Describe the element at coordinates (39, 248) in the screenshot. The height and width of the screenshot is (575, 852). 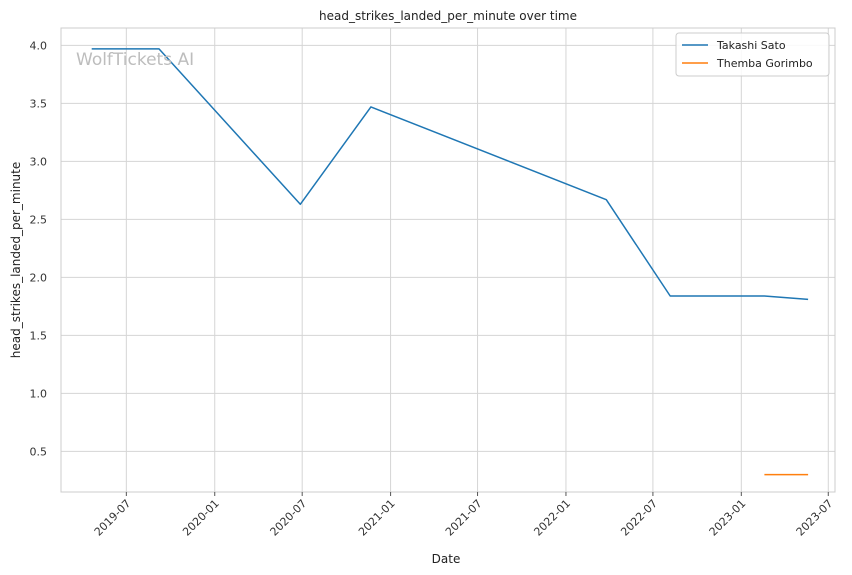
I see `y-tick-labels: 0.5 1.0 1.5 2.0 2.5 3.0 3.5 4.0` at that location.